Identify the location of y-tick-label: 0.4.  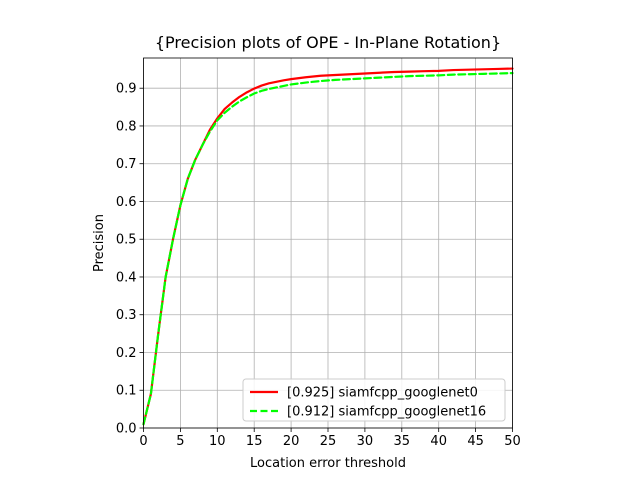
(126, 277).